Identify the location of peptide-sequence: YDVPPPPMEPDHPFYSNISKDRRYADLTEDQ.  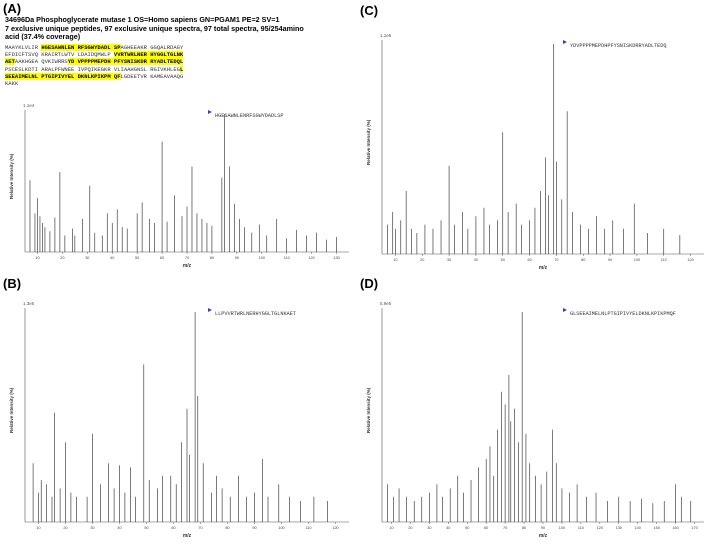
(618, 46).